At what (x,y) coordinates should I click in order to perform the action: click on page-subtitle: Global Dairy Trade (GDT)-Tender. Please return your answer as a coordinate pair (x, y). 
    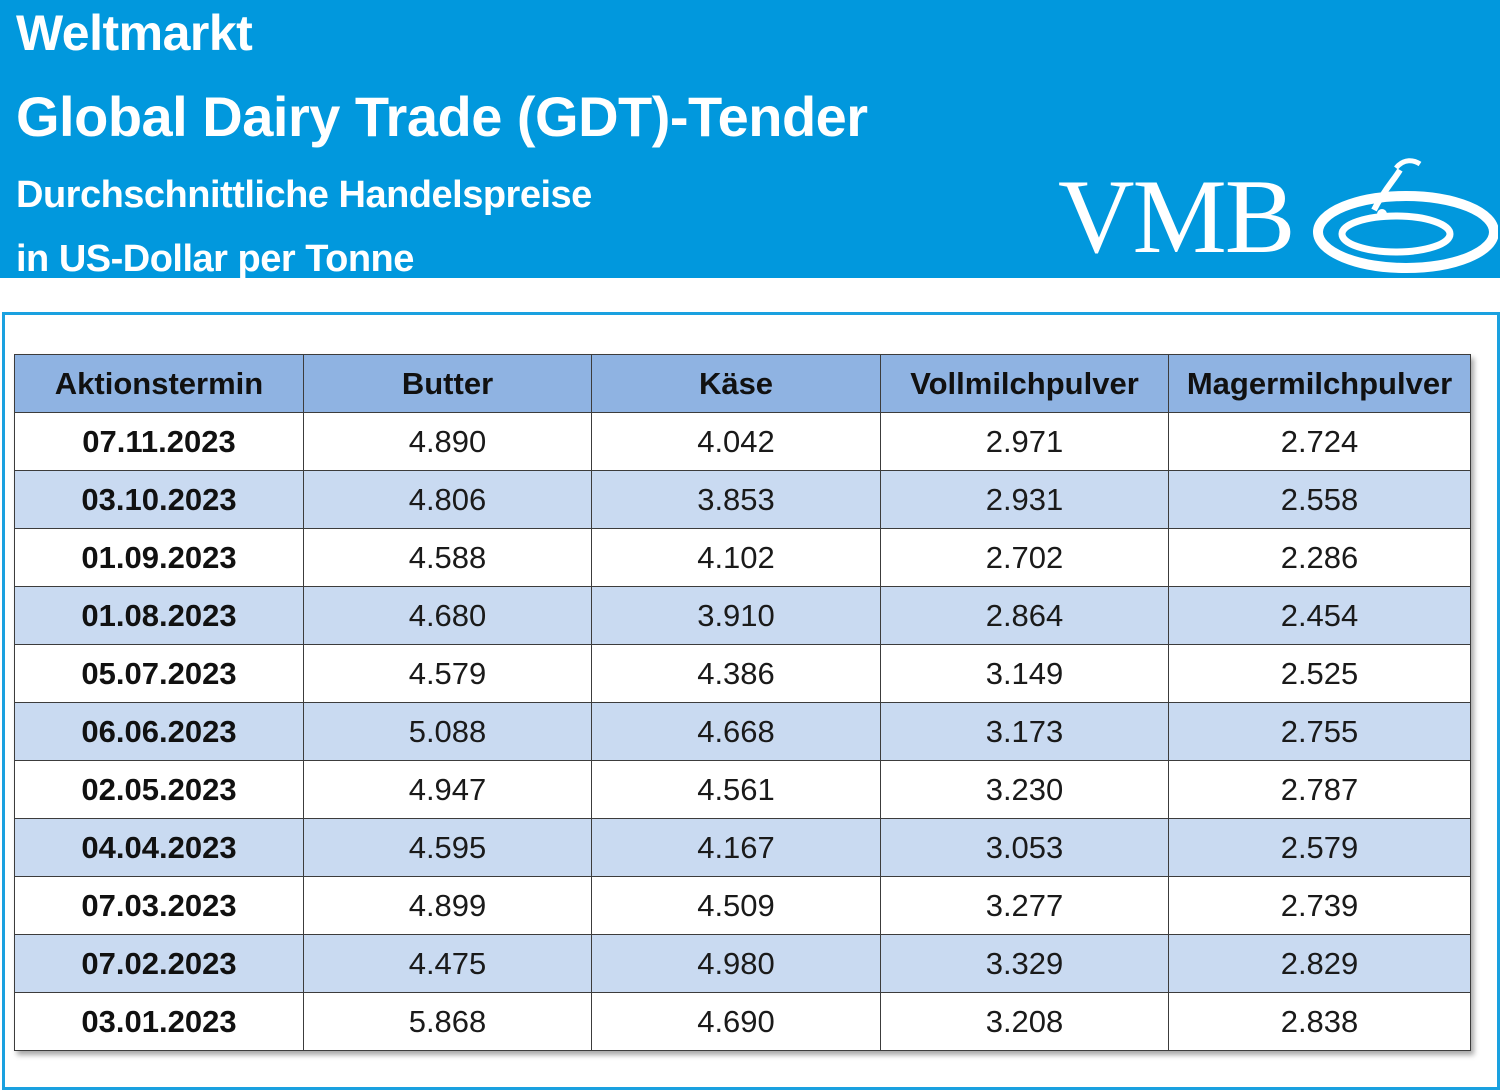
    Looking at the image, I should click on (442, 116).